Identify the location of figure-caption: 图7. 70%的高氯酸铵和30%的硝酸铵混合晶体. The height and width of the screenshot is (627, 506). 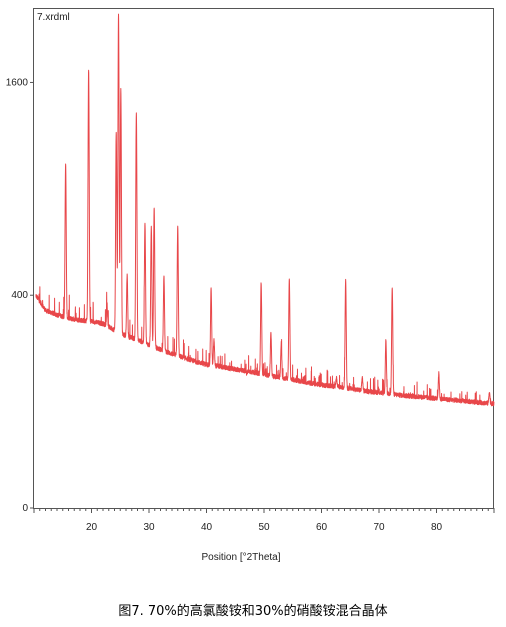
(253, 611).